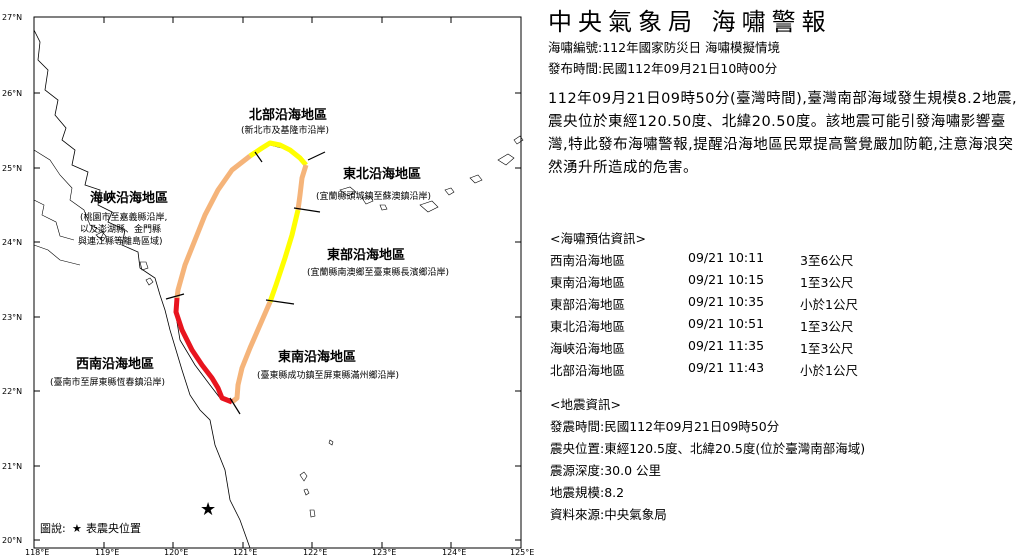  I want to click on epicenter-star-icon: ★, so click(208, 509).